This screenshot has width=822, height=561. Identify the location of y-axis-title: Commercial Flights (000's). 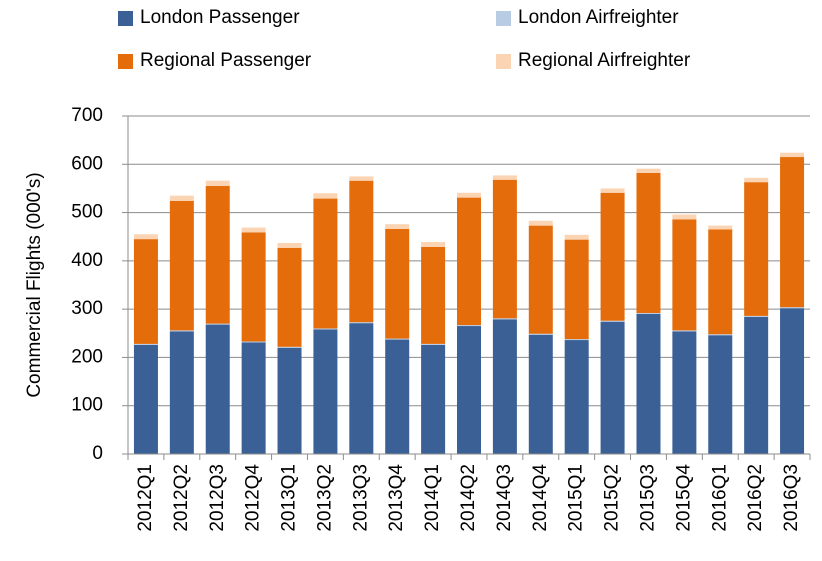
(34, 284).